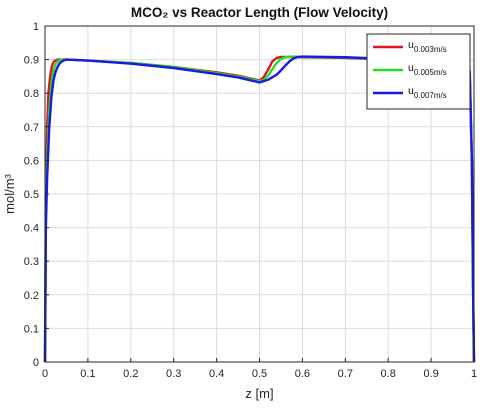 The width and height of the screenshot is (480, 408). What do you see at coordinates (31, 229) in the screenshot?
I see `y-tick-label: 0.4` at bounding box center [31, 229].